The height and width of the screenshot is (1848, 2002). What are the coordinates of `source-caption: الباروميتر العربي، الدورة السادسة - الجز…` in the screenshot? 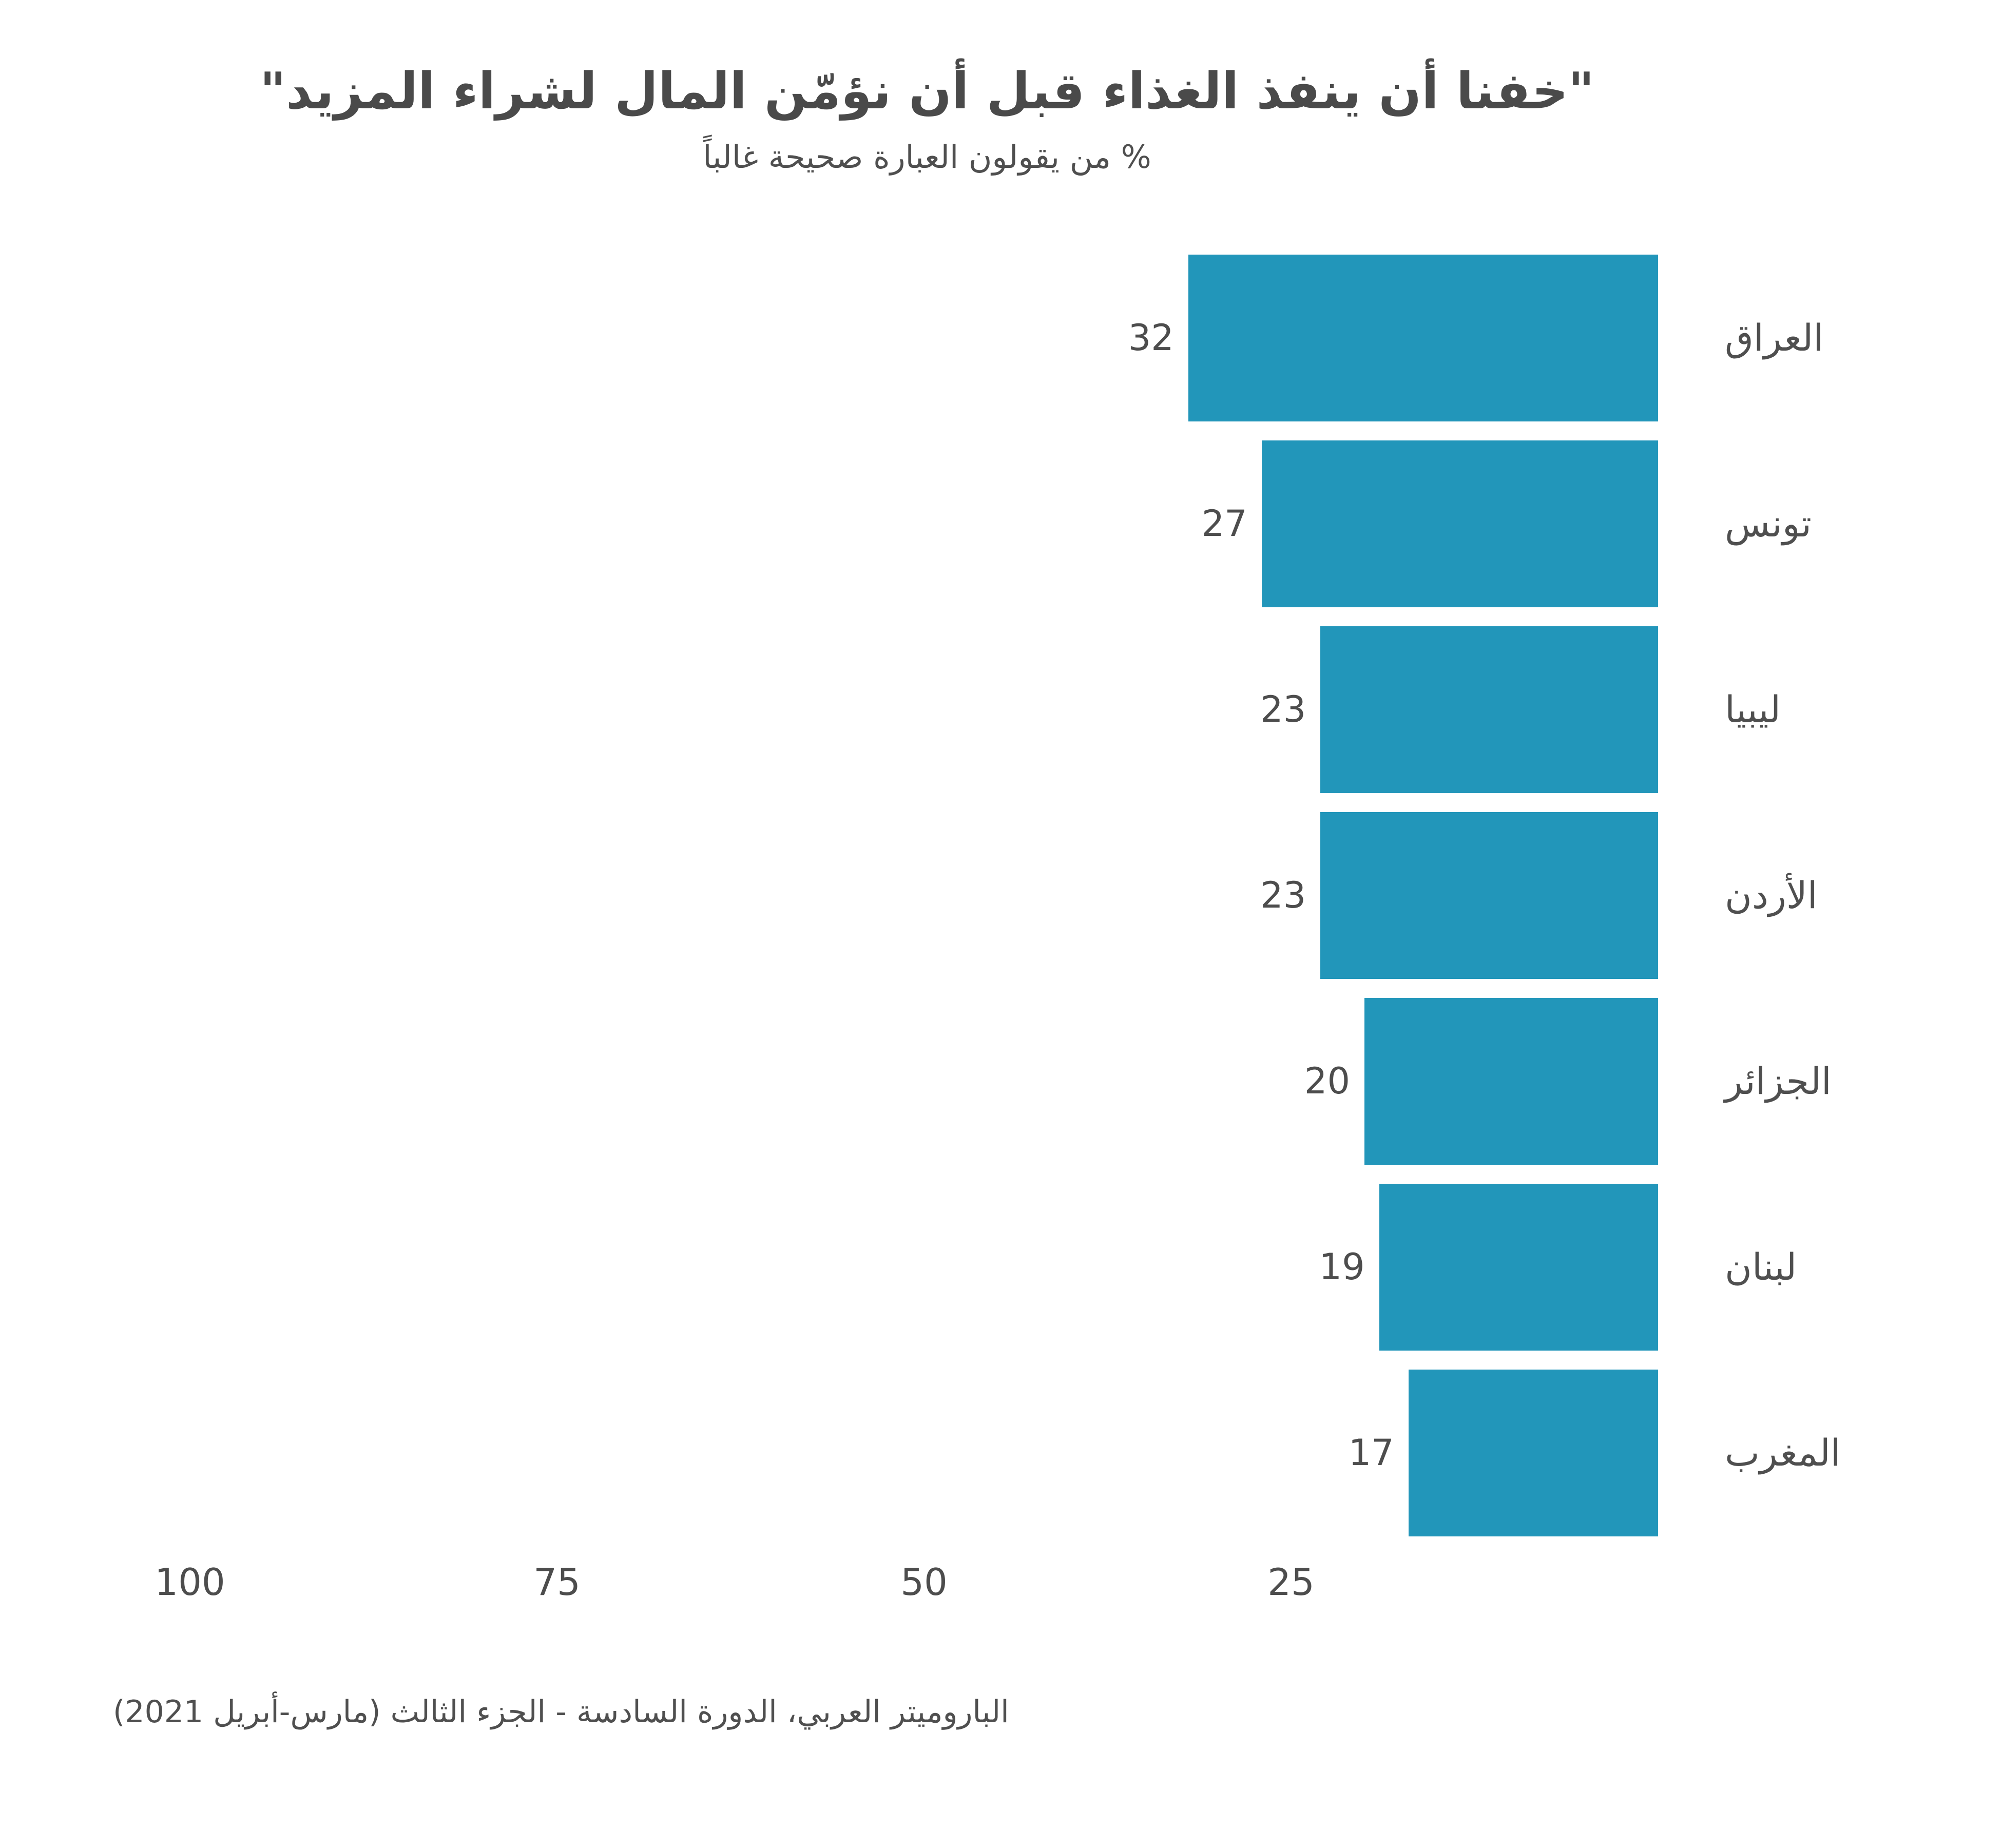 It's located at (561, 1712).